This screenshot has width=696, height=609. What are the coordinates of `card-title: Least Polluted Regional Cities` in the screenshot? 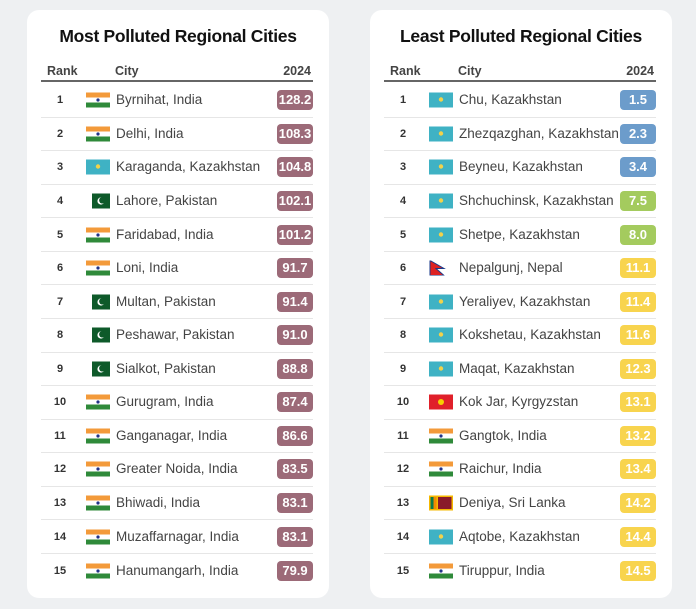 It's located at (521, 36).